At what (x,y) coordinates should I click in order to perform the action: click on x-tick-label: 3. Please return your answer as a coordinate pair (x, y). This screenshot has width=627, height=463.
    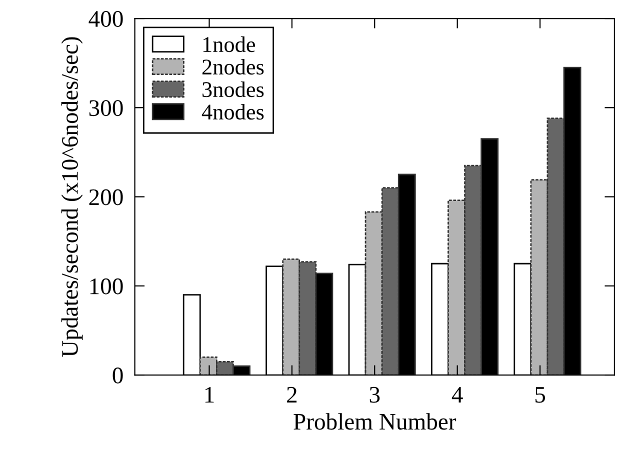
    Looking at the image, I should click on (375, 394).